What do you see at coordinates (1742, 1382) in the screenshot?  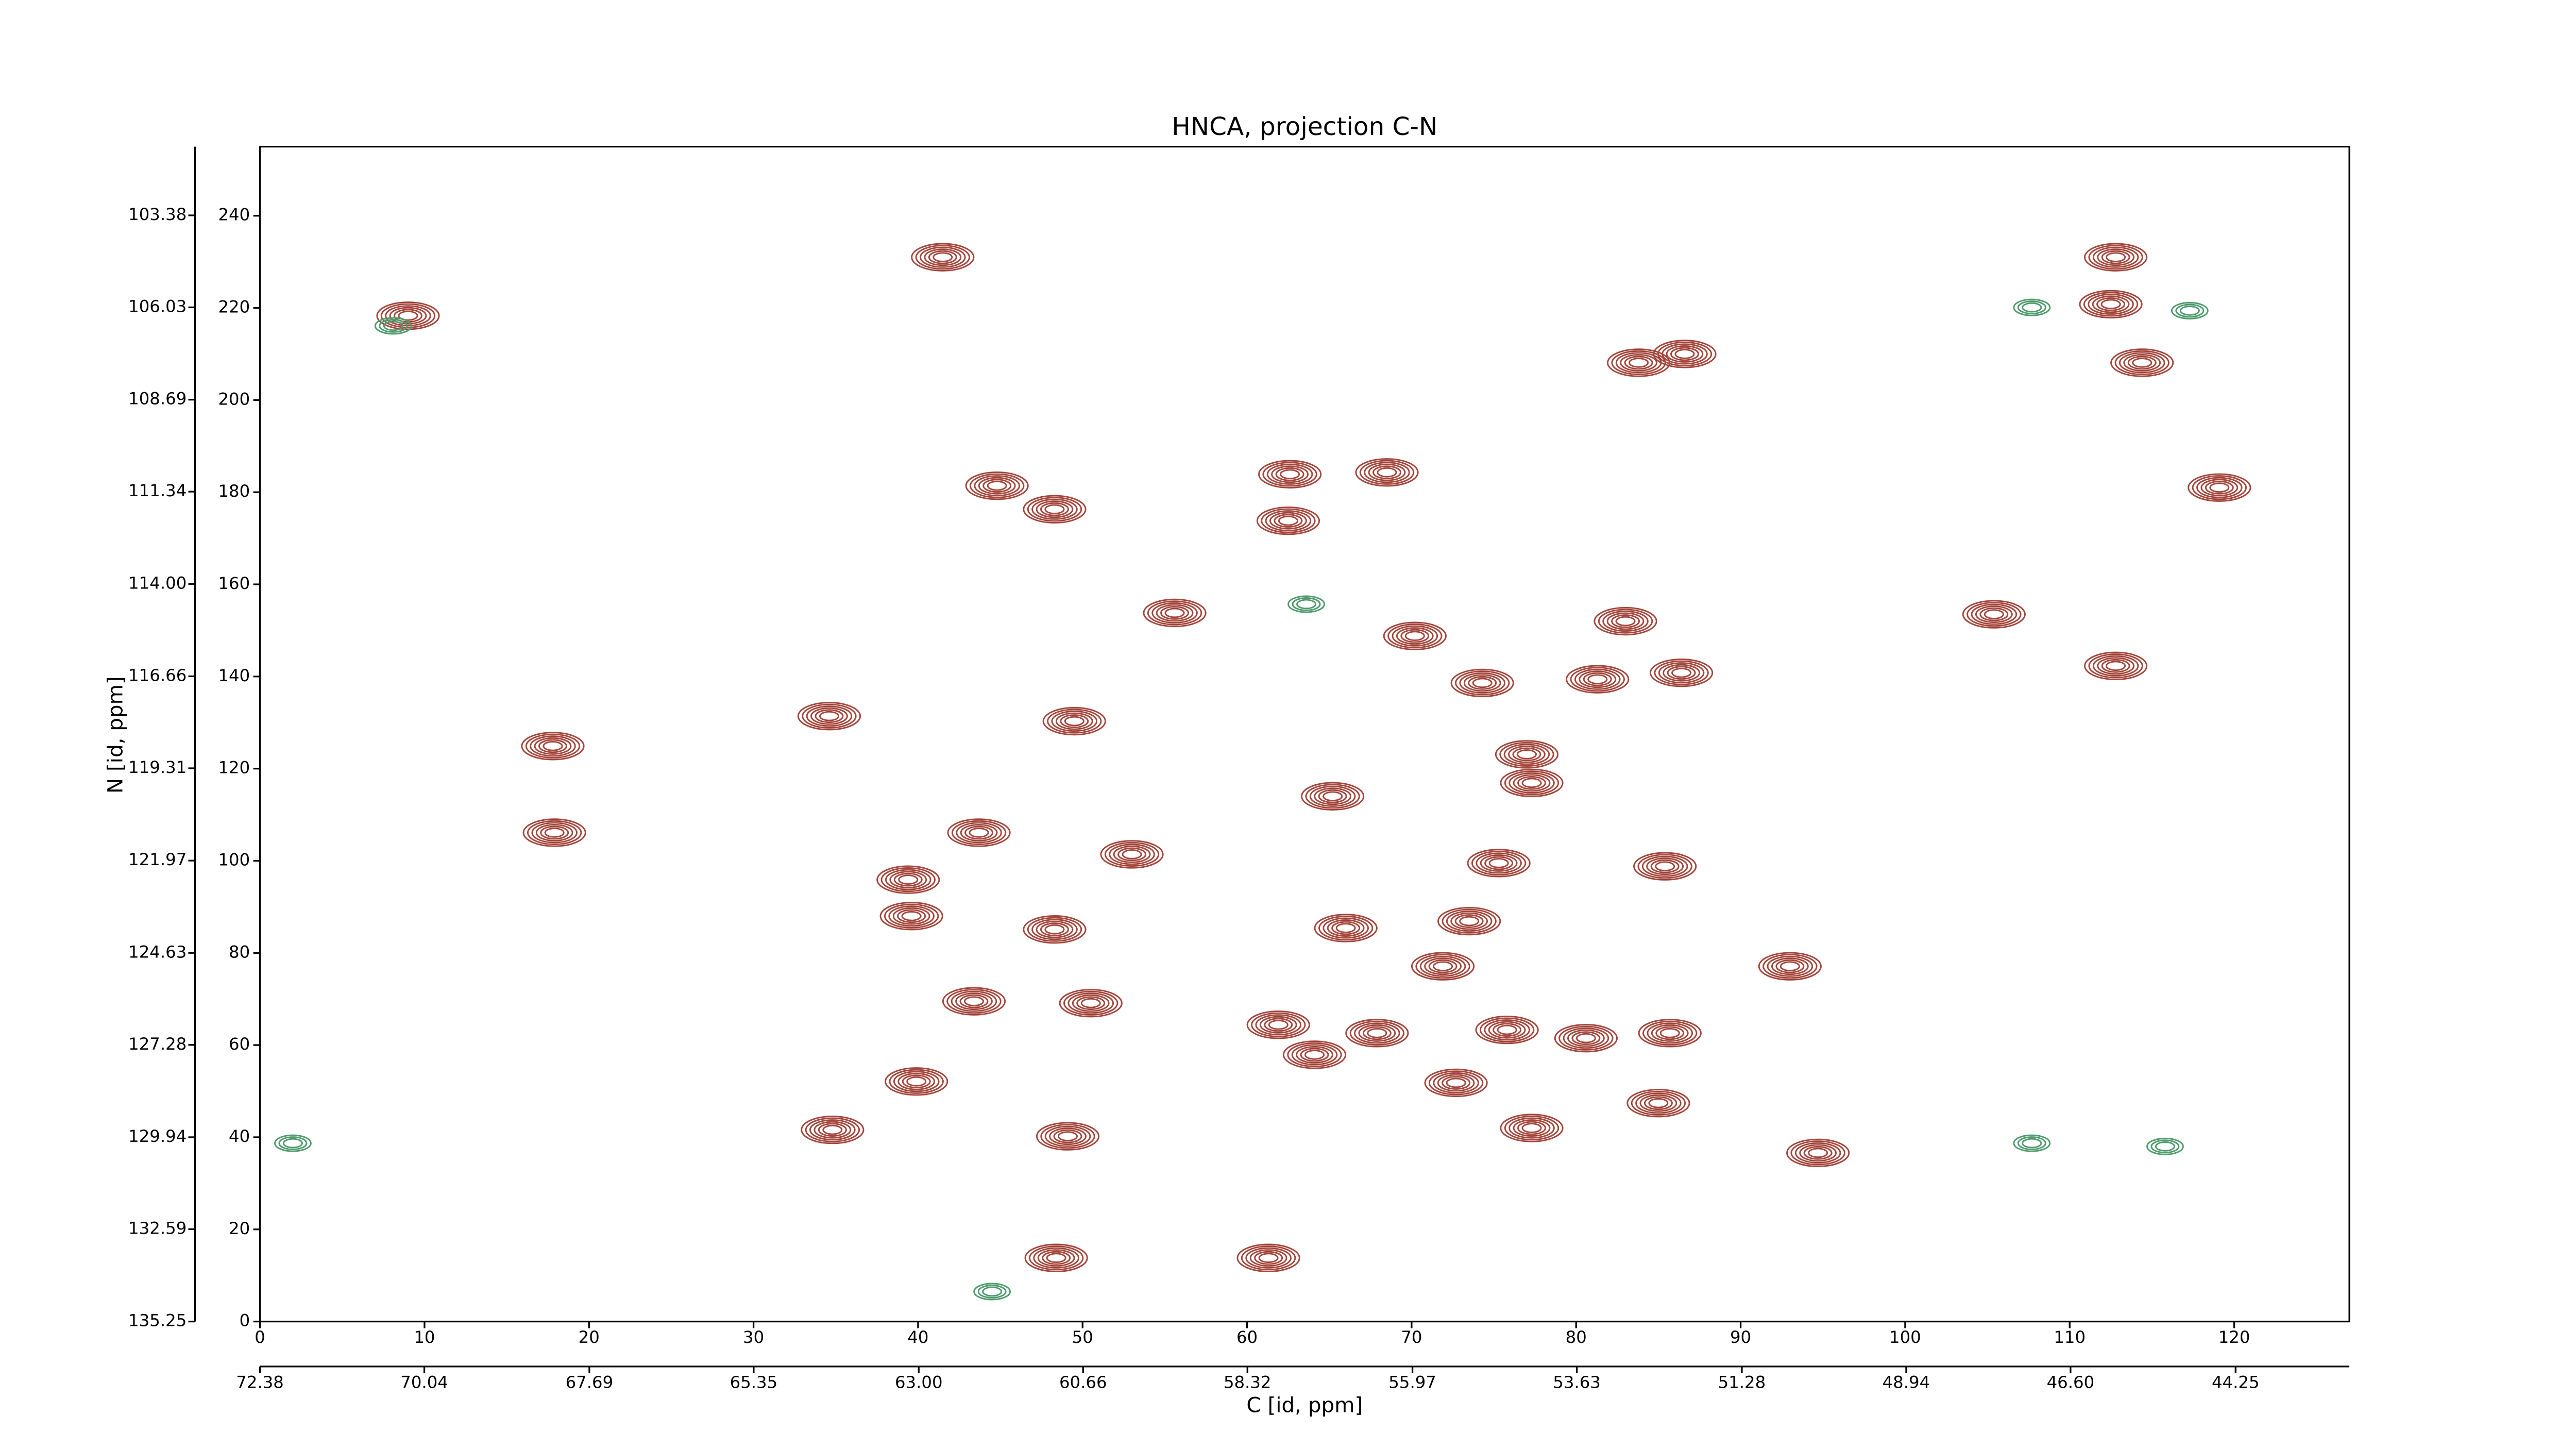 I see `x2-tick-label: 51.28` at bounding box center [1742, 1382].